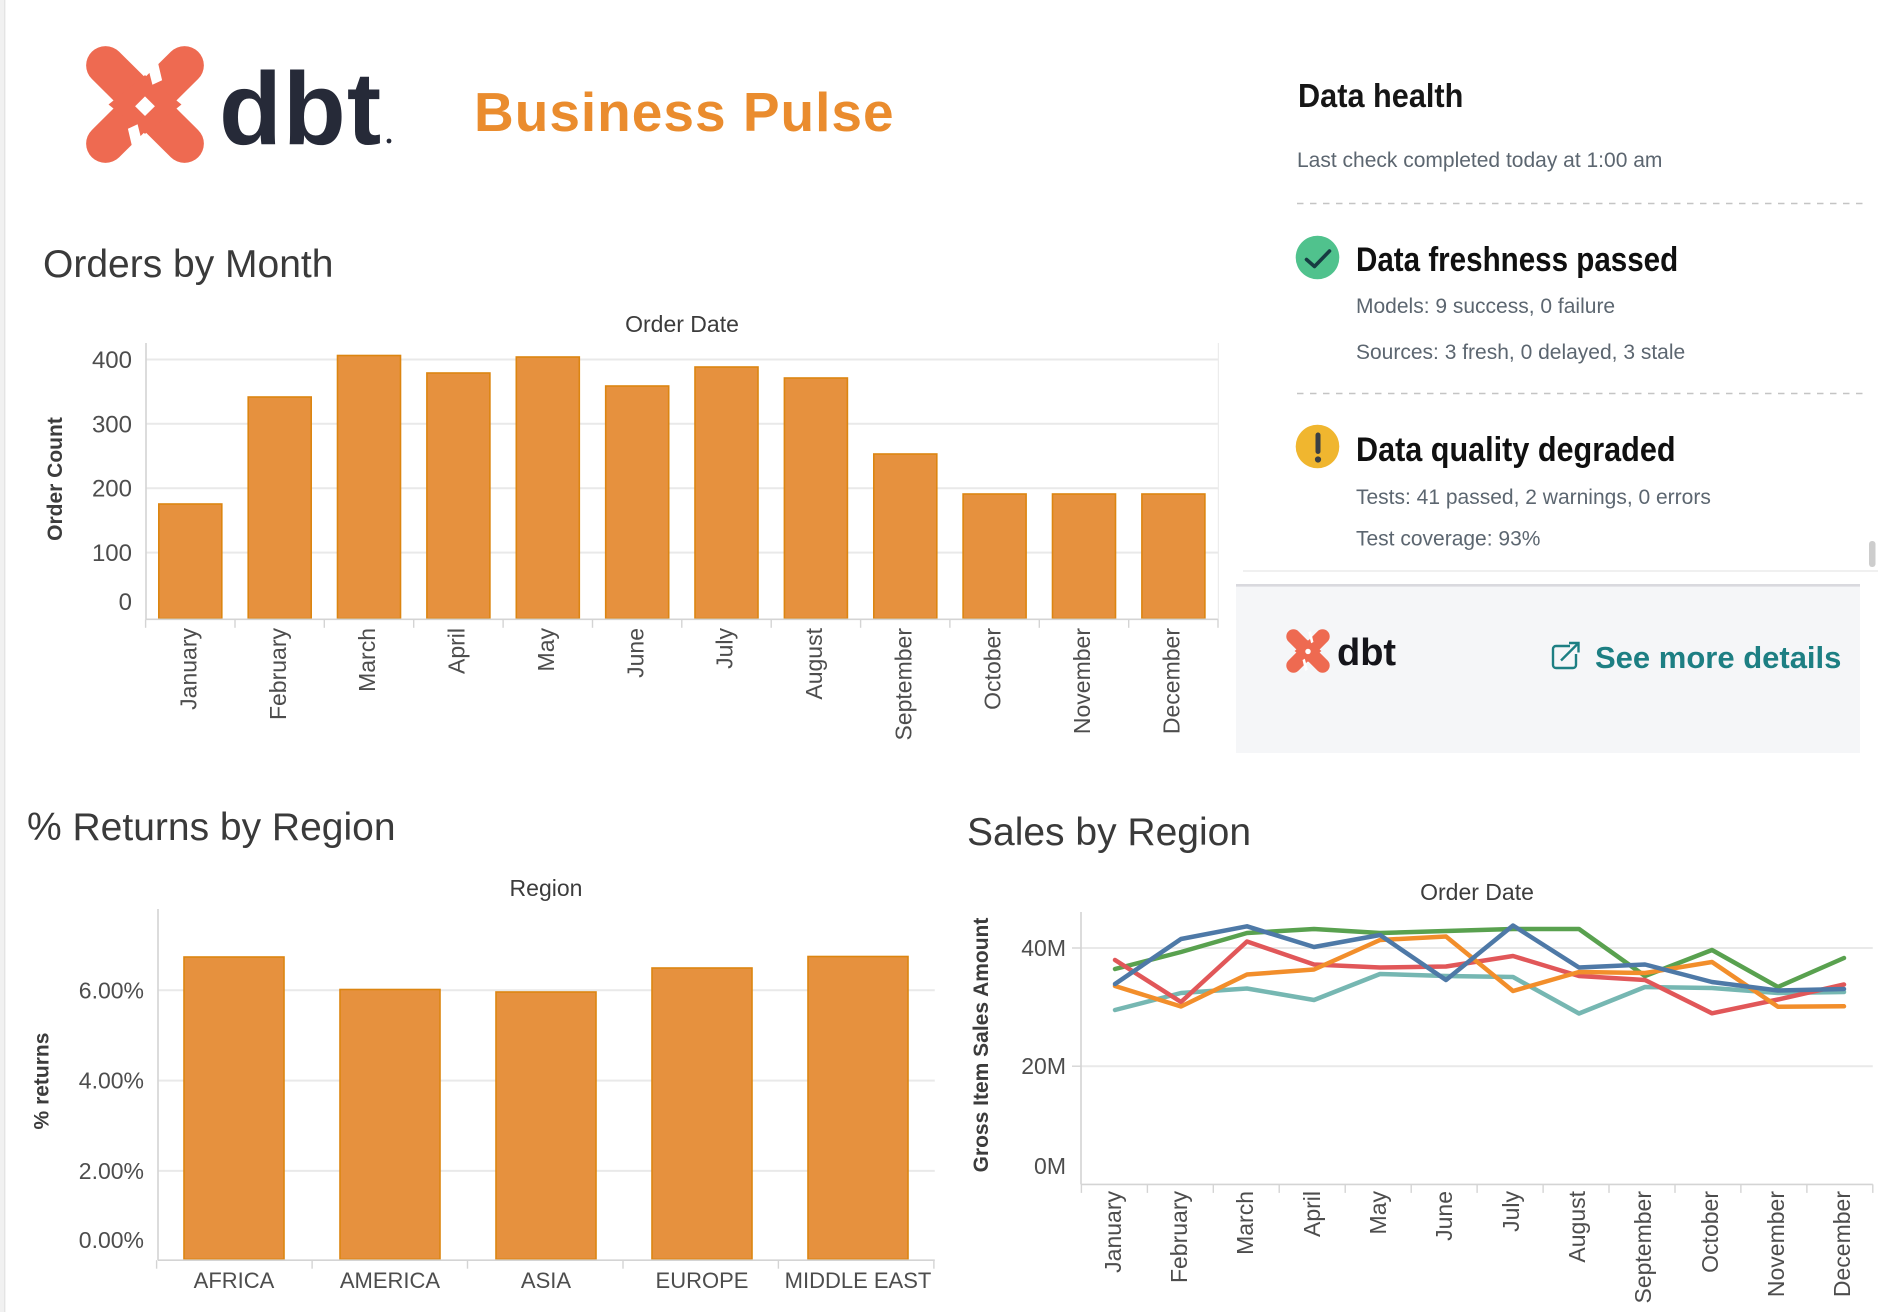 The height and width of the screenshot is (1312, 1878). What do you see at coordinates (1718, 657) in the screenshot?
I see `svg-text: See more details` at bounding box center [1718, 657].